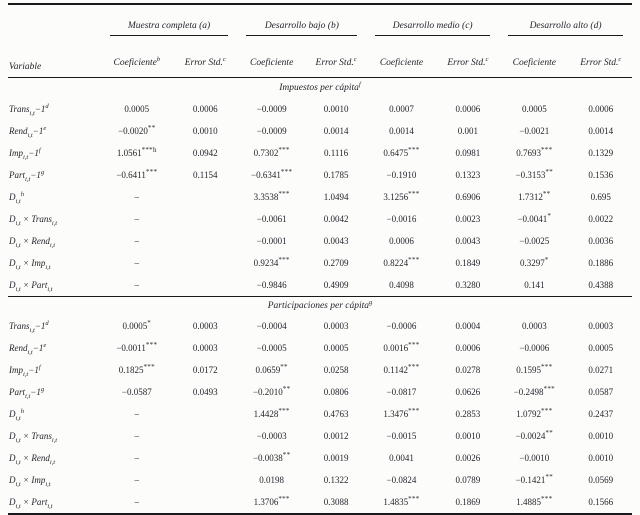 This screenshot has width=640, height=515. Describe the element at coordinates (401, 480) in the screenshot. I see `coefficient-cell: −0.0824` at that location.